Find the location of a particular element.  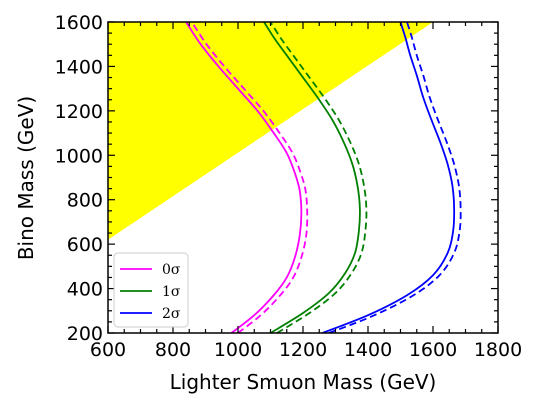

x-tick-label: 1400 is located at coordinates (368, 350).